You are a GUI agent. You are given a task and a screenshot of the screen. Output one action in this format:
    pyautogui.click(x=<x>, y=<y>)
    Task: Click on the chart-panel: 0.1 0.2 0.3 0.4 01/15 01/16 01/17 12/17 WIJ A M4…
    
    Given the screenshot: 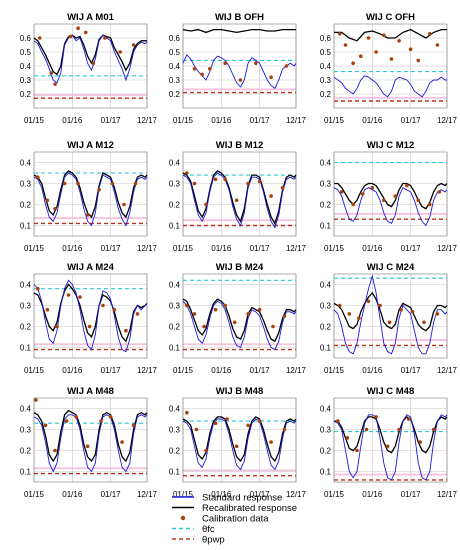 What is the action you would take?
    pyautogui.click(x=89, y=442)
    